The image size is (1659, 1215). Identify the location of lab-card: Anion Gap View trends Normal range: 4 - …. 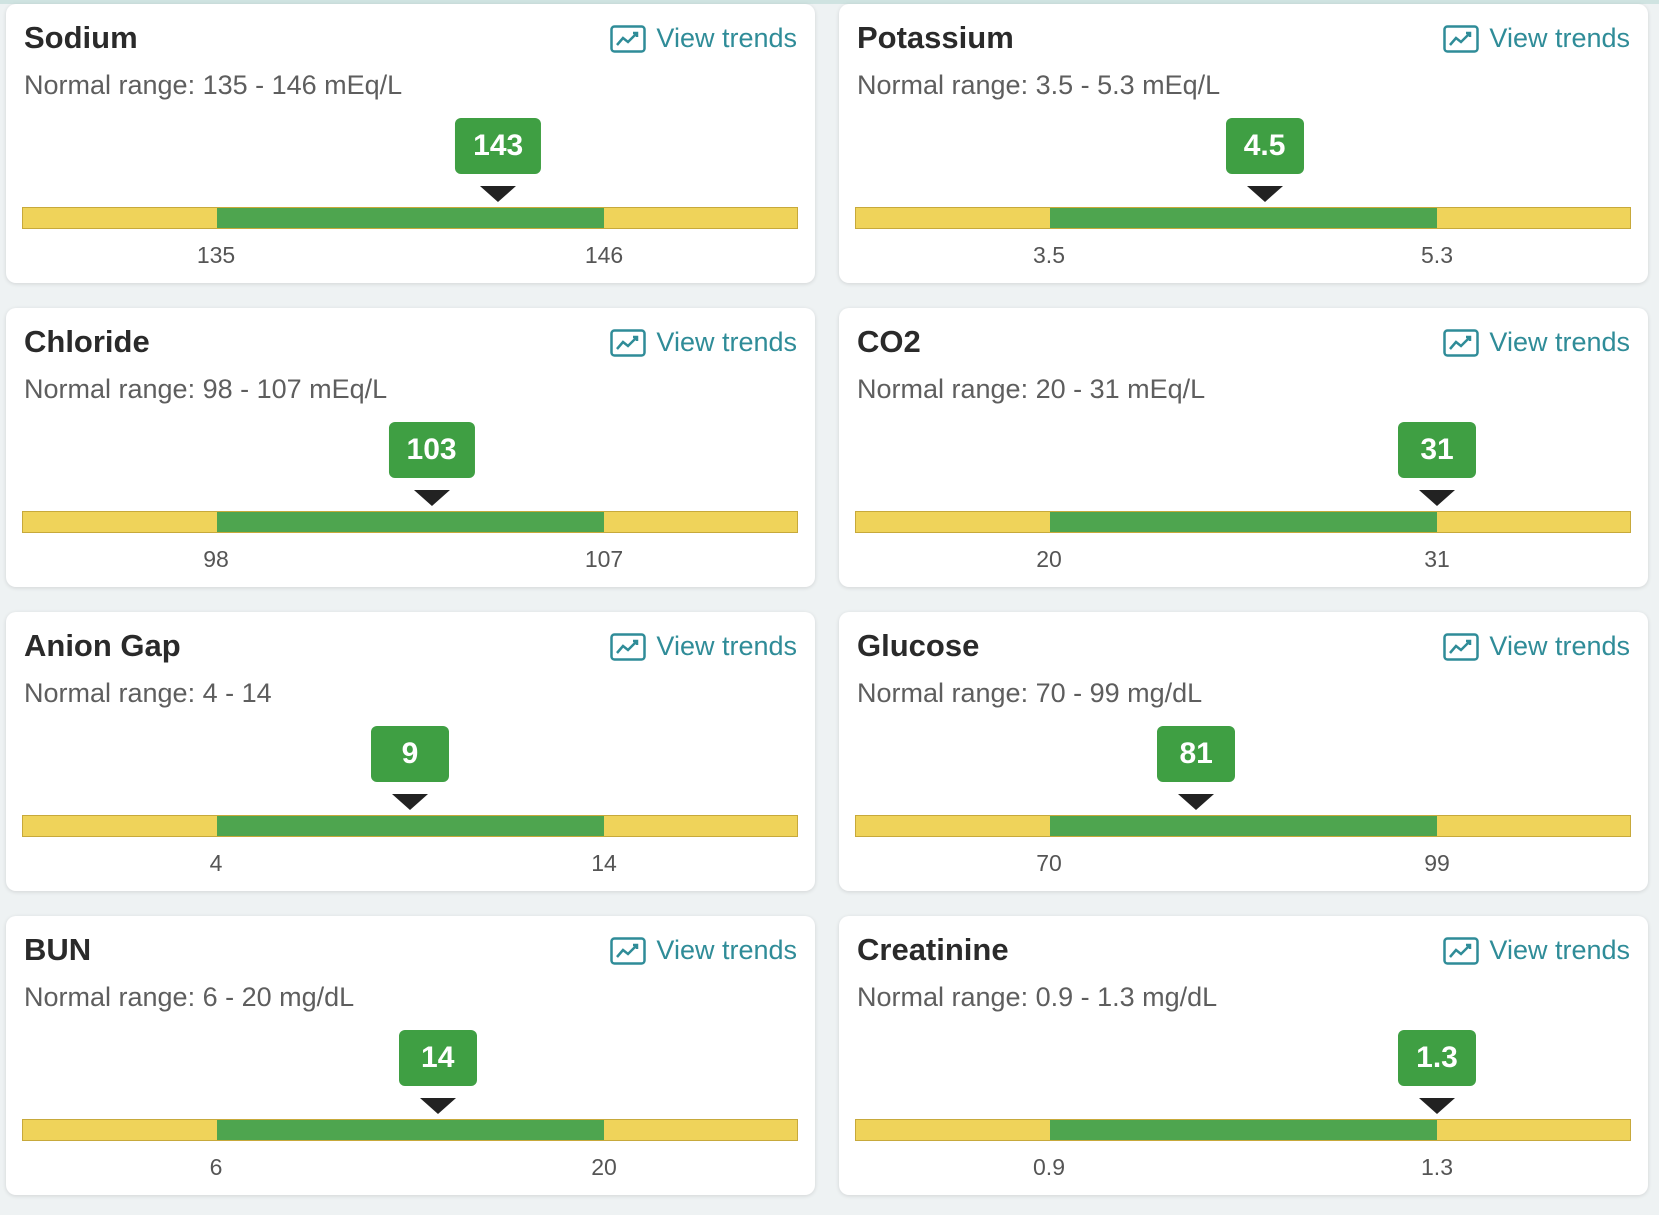
(410, 751).